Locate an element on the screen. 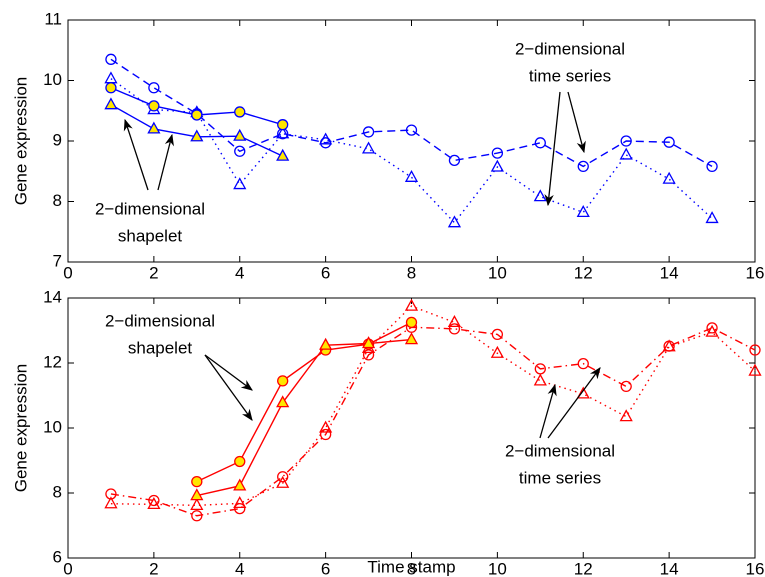 This screenshot has width=765, height=577. x-tick-label: 2 is located at coordinates (153, 568).